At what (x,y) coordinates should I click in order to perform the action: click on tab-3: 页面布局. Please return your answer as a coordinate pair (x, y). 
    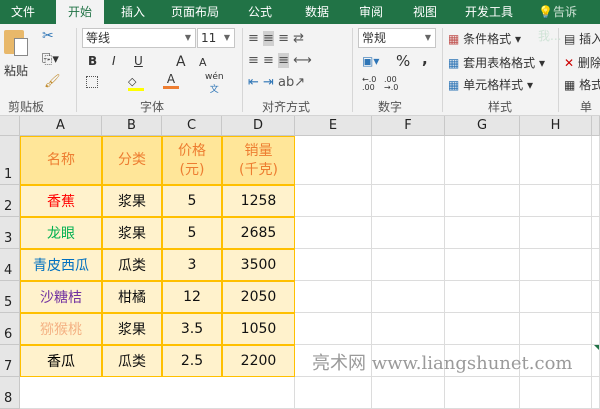
    Looking at the image, I should click on (194, 12).